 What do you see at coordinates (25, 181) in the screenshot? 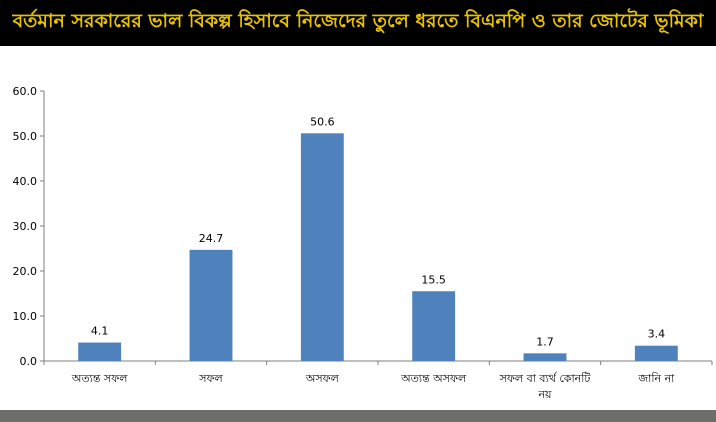
I see `y-tick-label: 40.0` at bounding box center [25, 181].